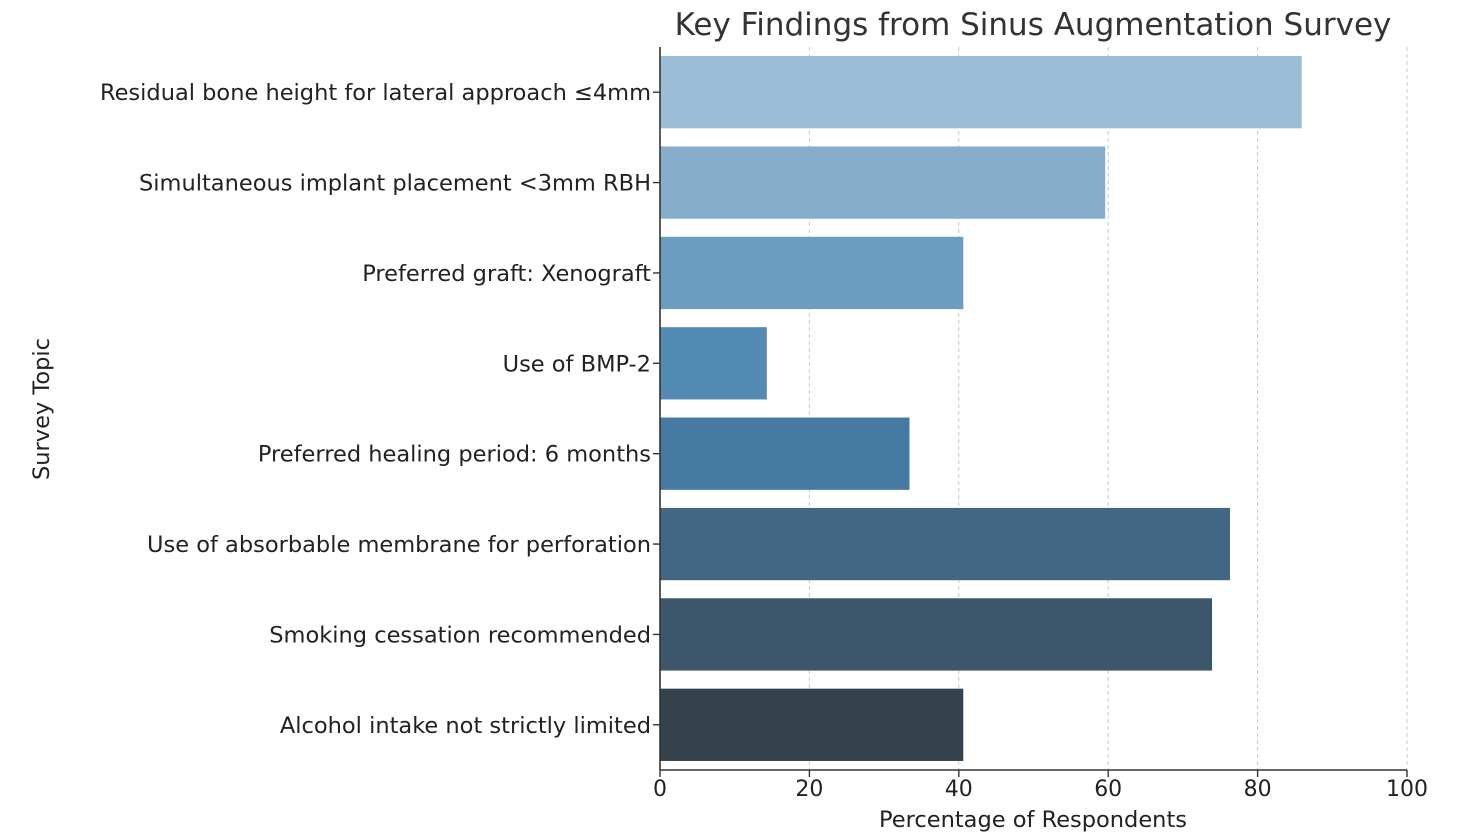 The height and width of the screenshot is (840, 1458). I want to click on x-axis-title: Percentage of Respondents, so click(1033, 820).